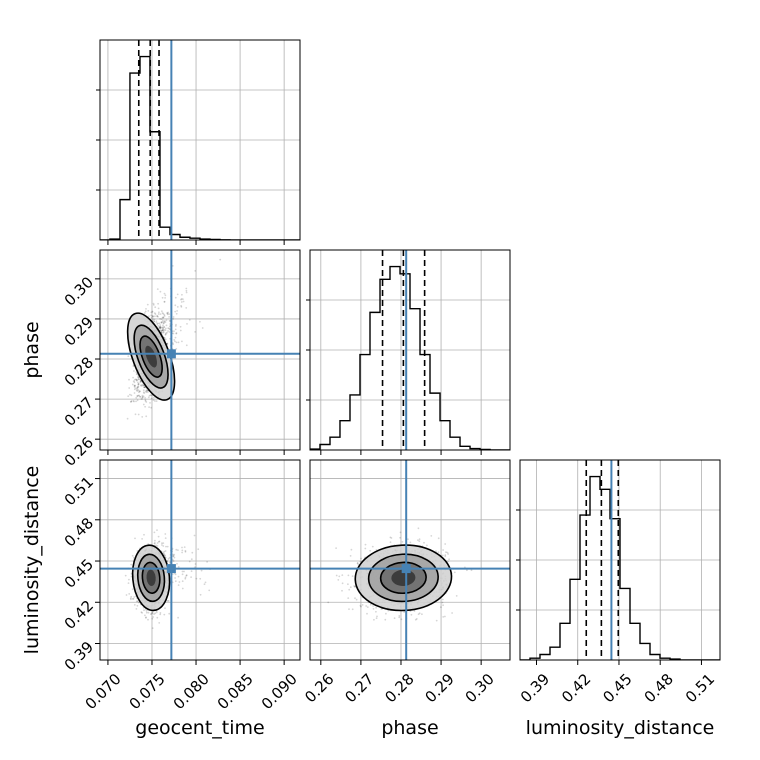 The height and width of the screenshot is (760, 760). I want to click on panel-frame, so click(620, 560).